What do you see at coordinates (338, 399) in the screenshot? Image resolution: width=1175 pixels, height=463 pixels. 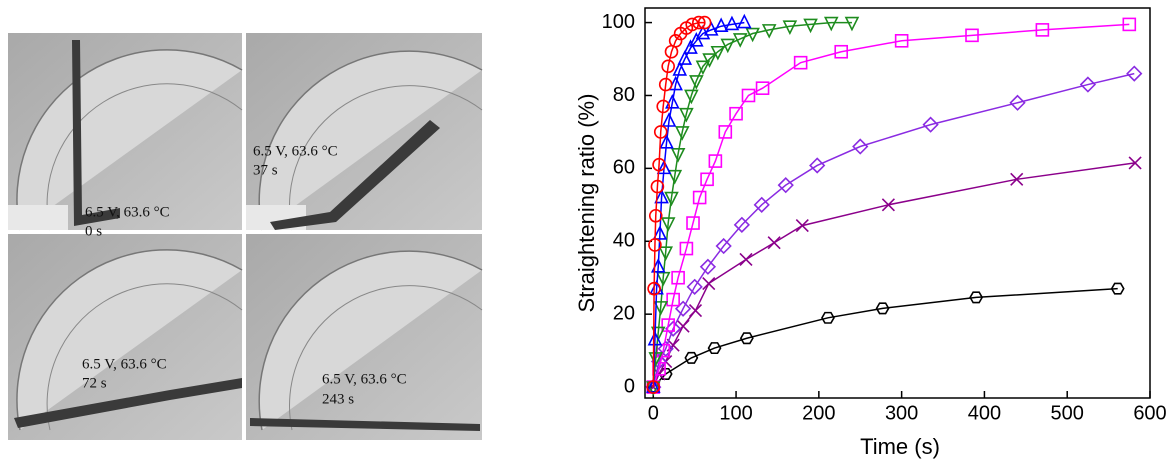 I see `photo-time: 243 s` at bounding box center [338, 399].